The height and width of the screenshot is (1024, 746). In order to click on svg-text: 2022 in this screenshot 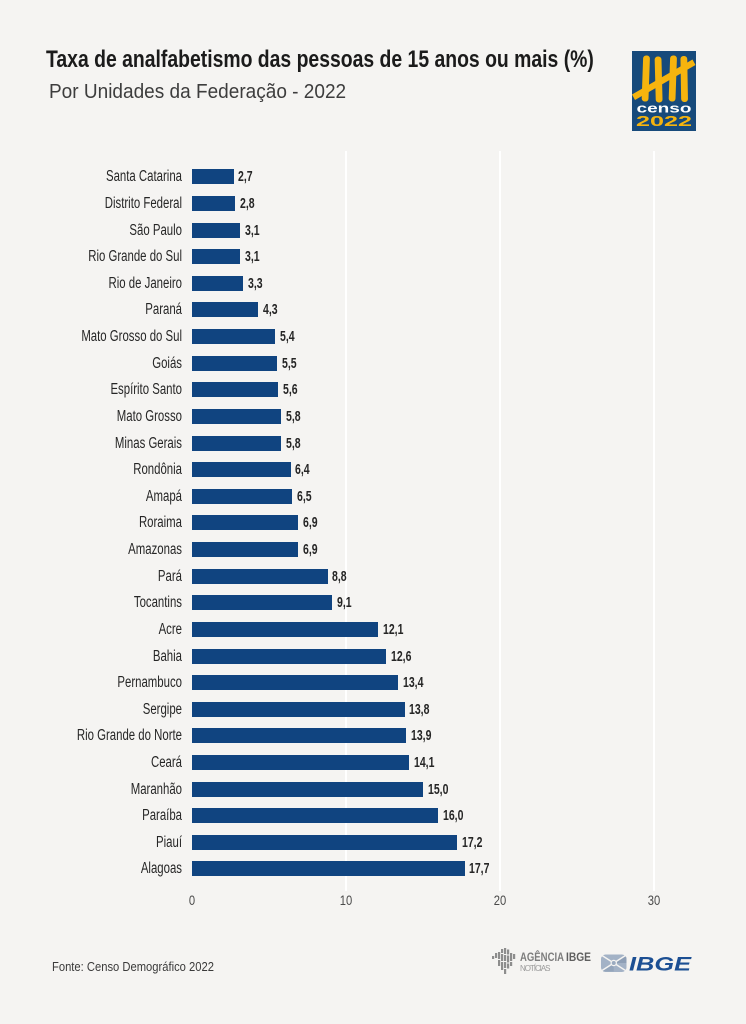, I will do `click(664, 122)`.